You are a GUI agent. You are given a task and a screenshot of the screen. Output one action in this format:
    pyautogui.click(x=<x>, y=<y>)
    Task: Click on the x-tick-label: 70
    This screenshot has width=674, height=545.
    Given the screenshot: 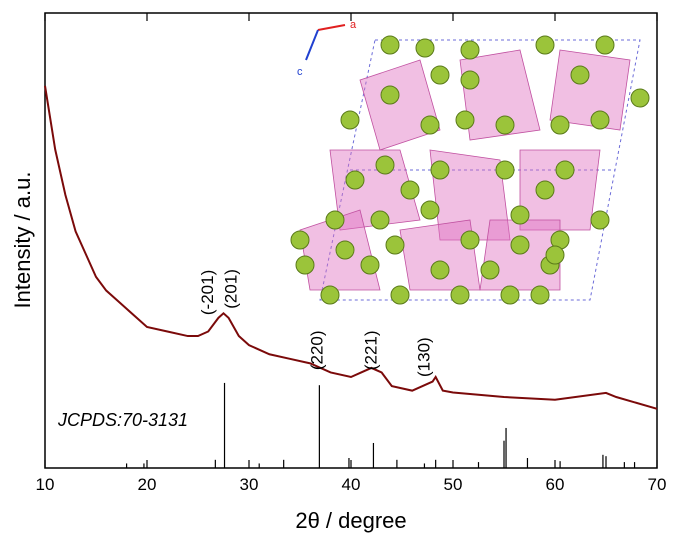 What is the action you would take?
    pyautogui.click(x=657, y=484)
    